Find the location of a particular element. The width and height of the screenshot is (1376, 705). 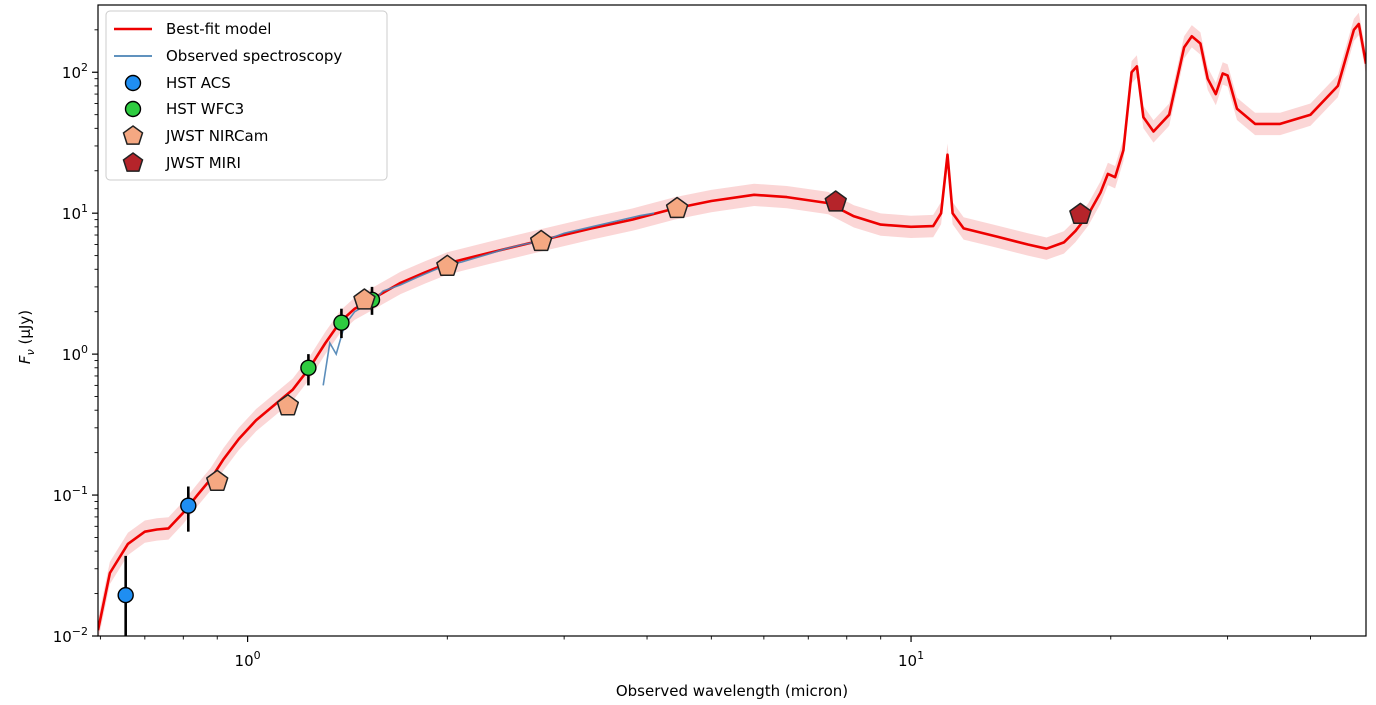

y-axis-label-sub: ν is located at coordinates (30, 352).